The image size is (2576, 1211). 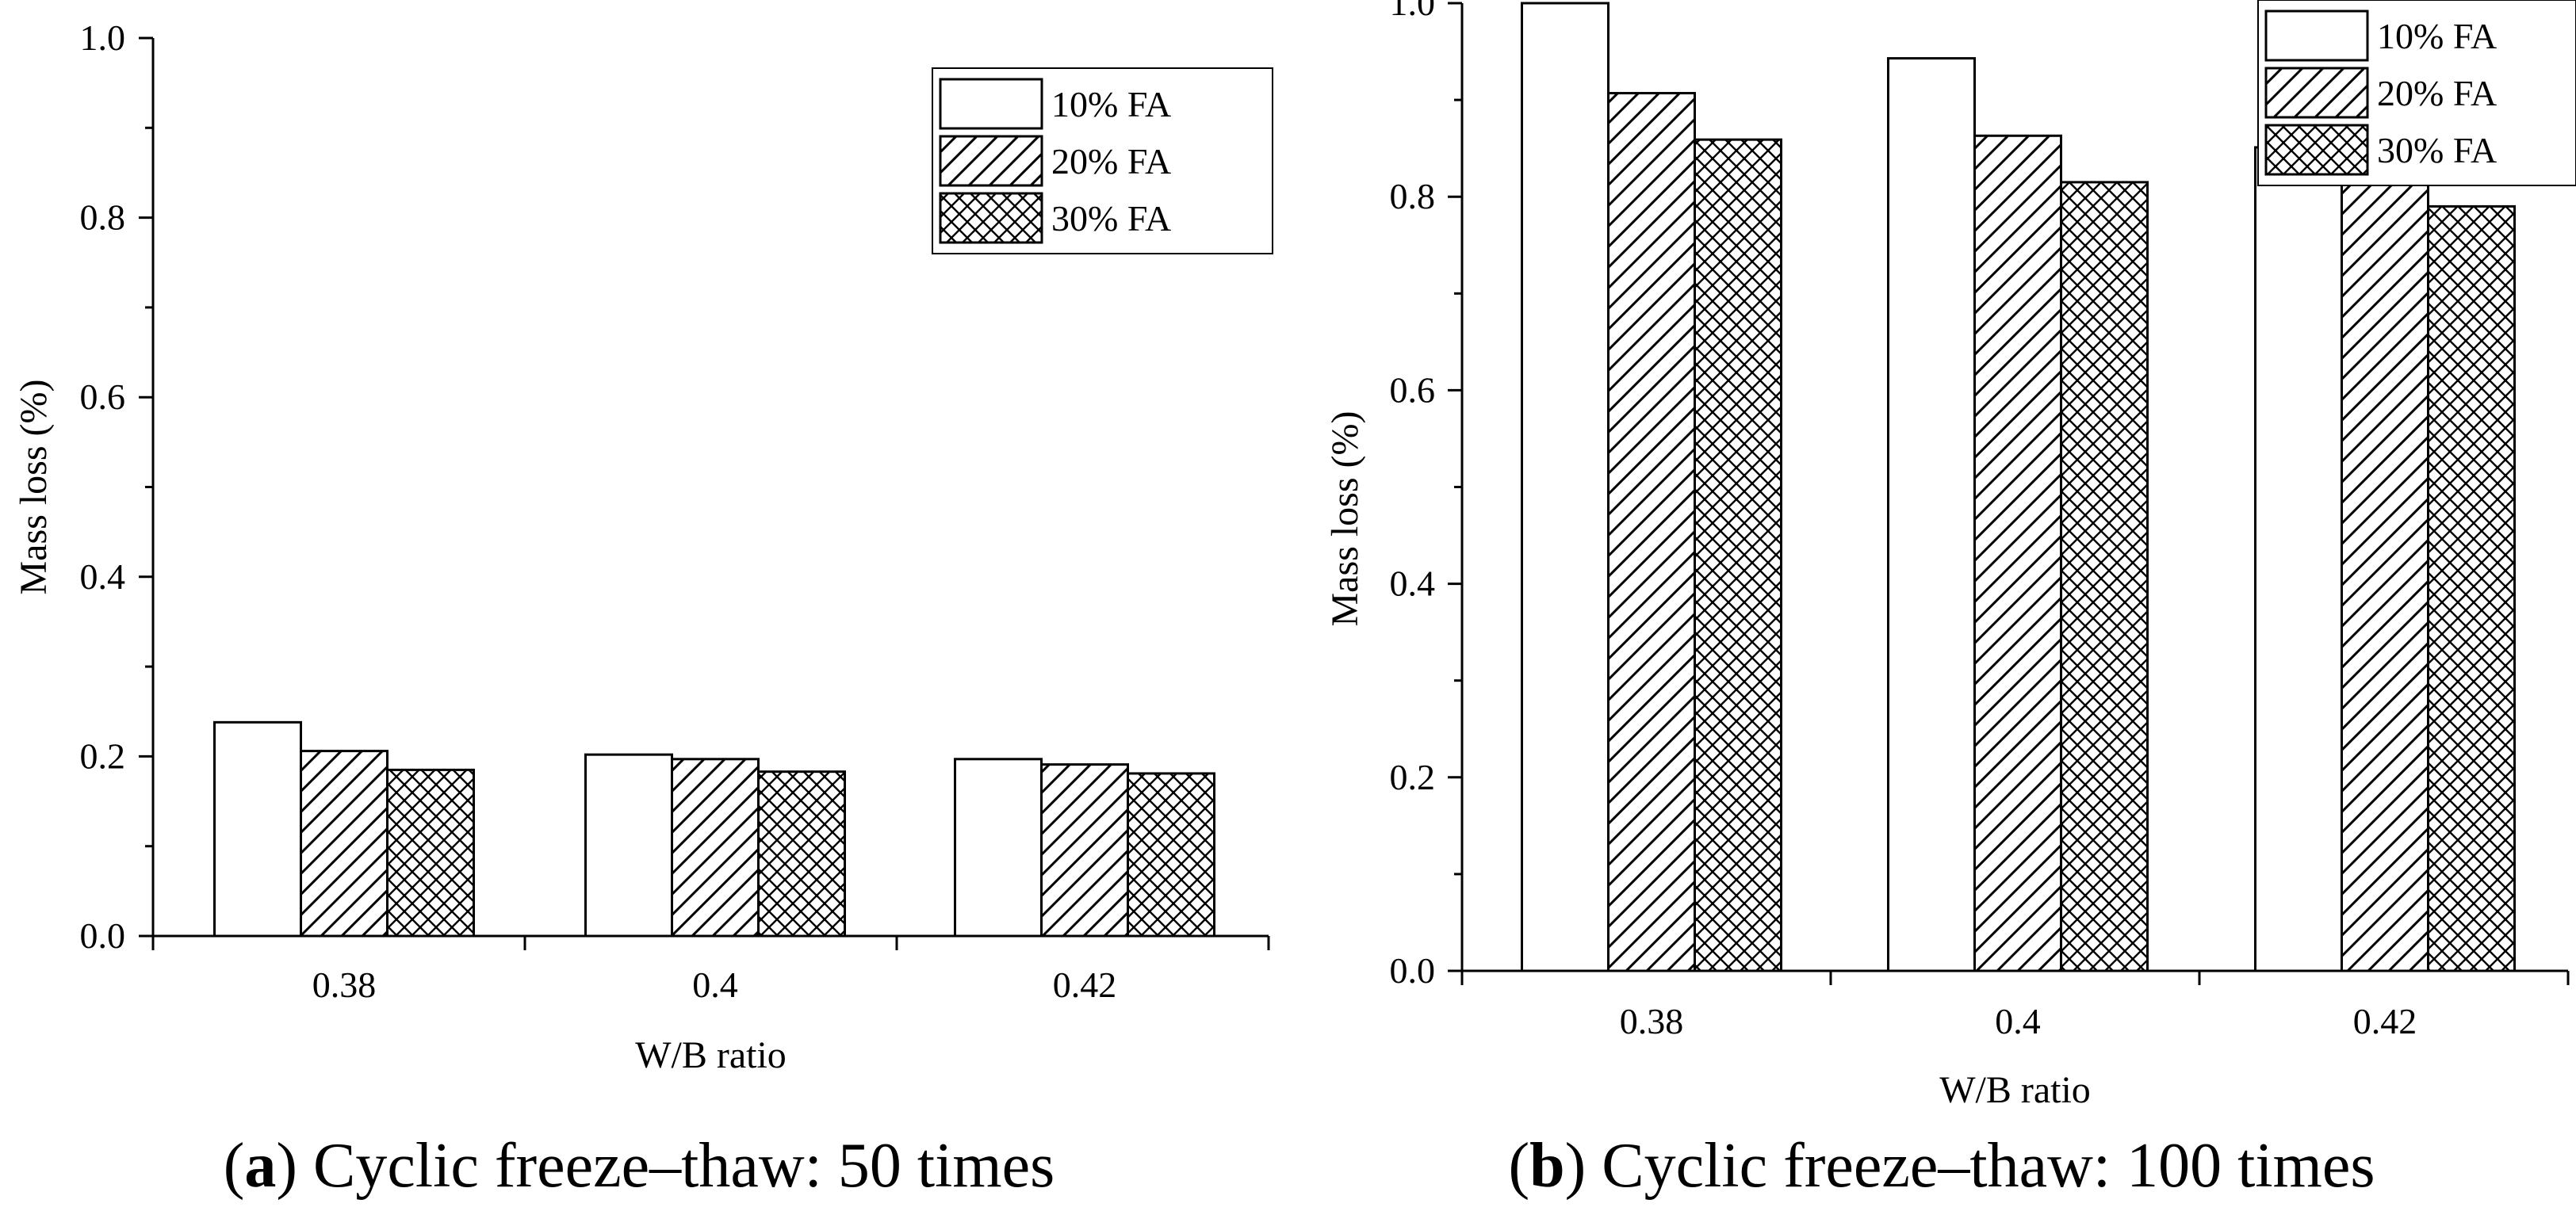 What do you see at coordinates (684, 1166) in the screenshot?
I see `caption-text: Cyclic freeze–thaw: 50 times` at bounding box center [684, 1166].